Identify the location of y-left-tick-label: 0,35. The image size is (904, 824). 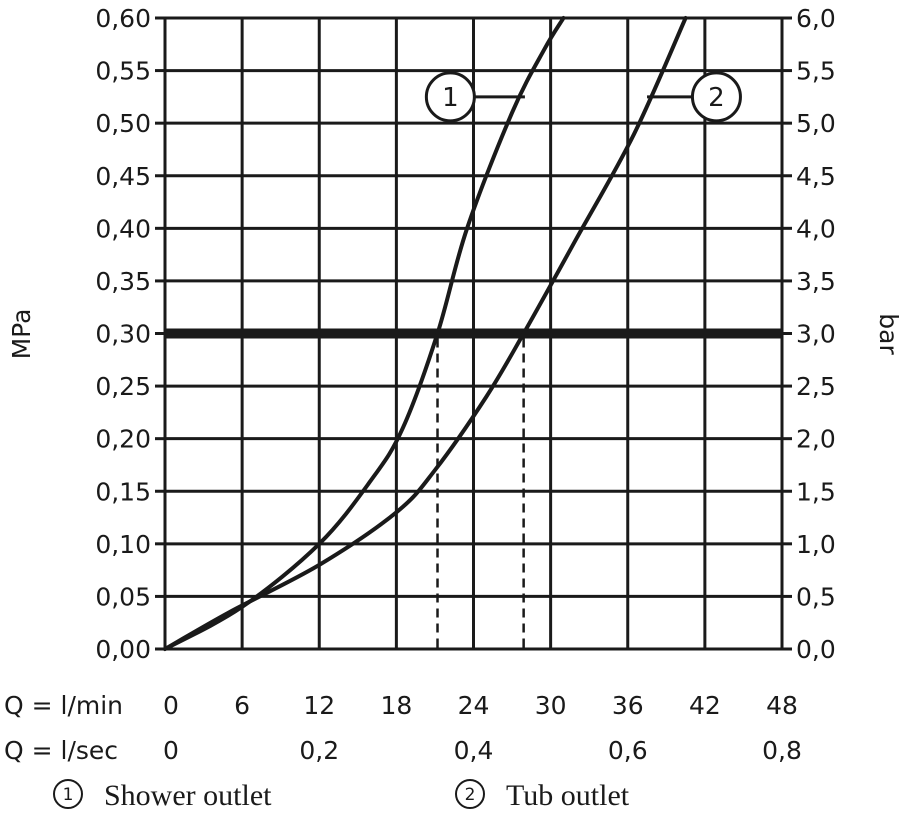
(123, 281).